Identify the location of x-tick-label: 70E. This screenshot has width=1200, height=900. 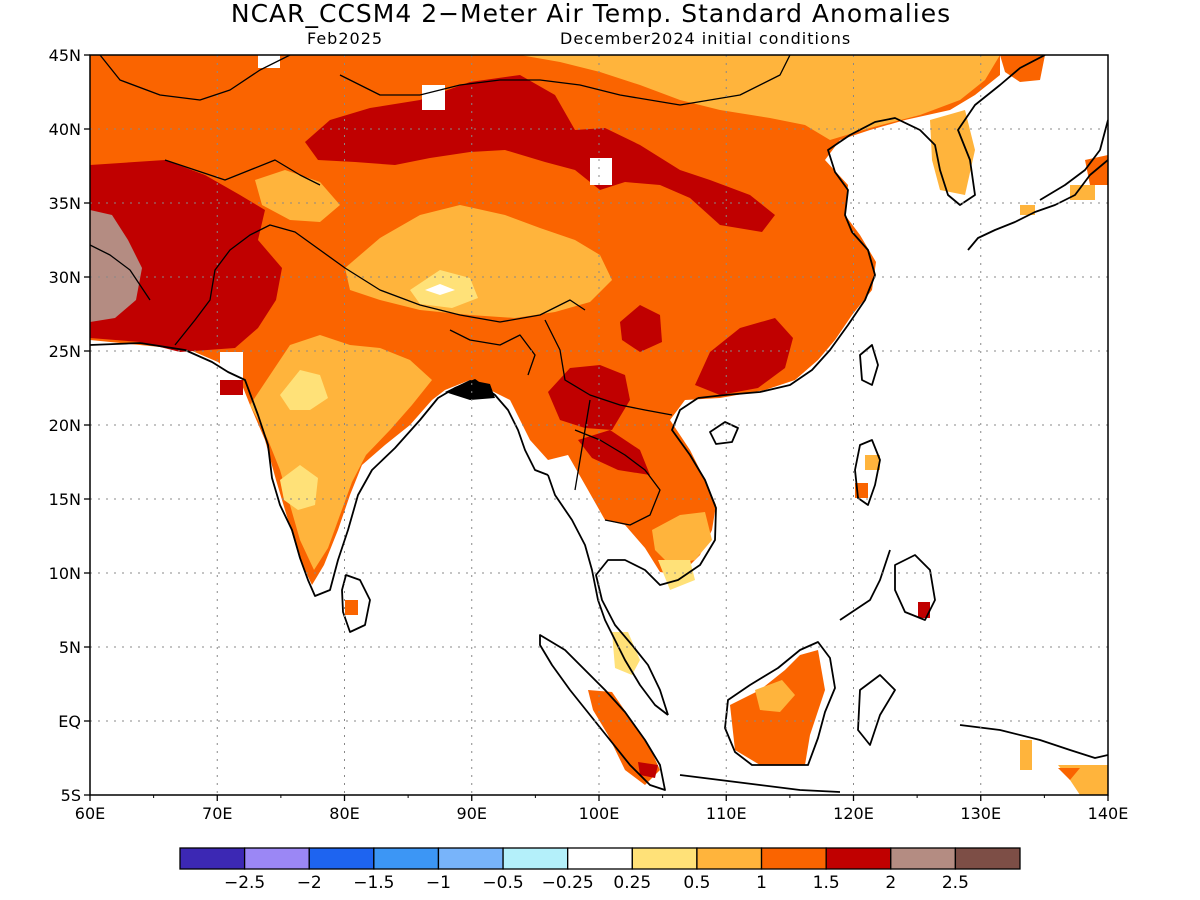
(217, 813).